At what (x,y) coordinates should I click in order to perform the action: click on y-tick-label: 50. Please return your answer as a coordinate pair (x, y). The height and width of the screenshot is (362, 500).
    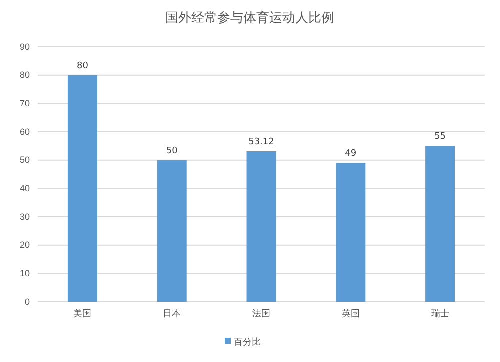
    Looking at the image, I should click on (25, 160).